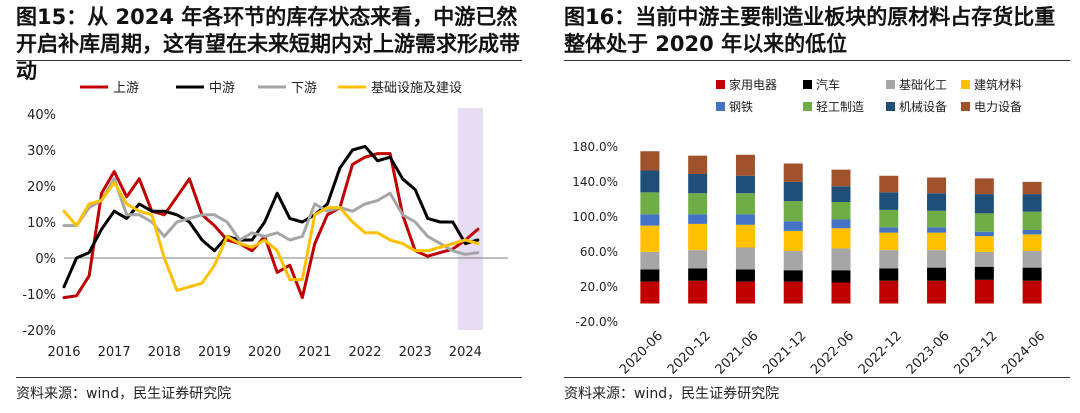 The width and height of the screenshot is (1080, 413). What do you see at coordinates (124, 394) in the screenshot?
I see `figure-15-source: 资料来源：wind，民生证券研究院` at bounding box center [124, 394].